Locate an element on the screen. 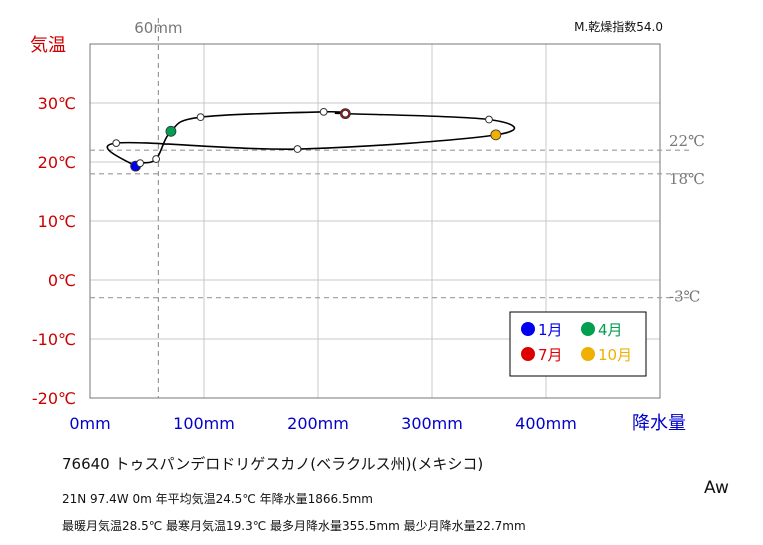 The width and height of the screenshot is (763, 545). vline-label: 60mm is located at coordinates (158, 28).